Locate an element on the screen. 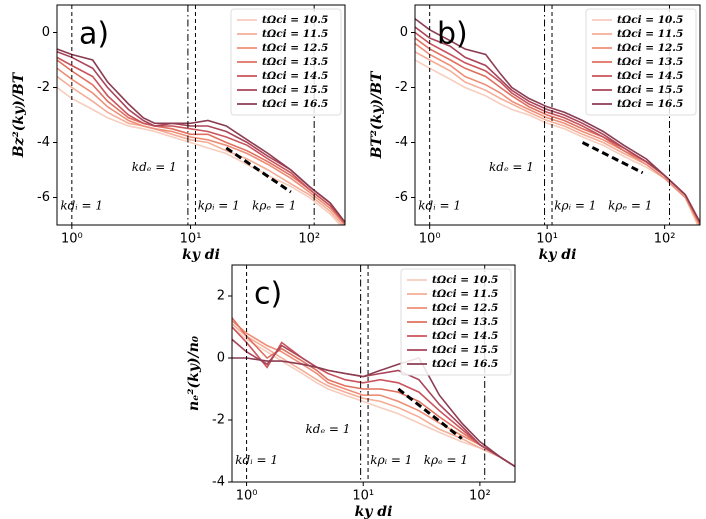 This screenshot has width=706, height=519. y-tick-label: 2 is located at coordinates (221, 296).